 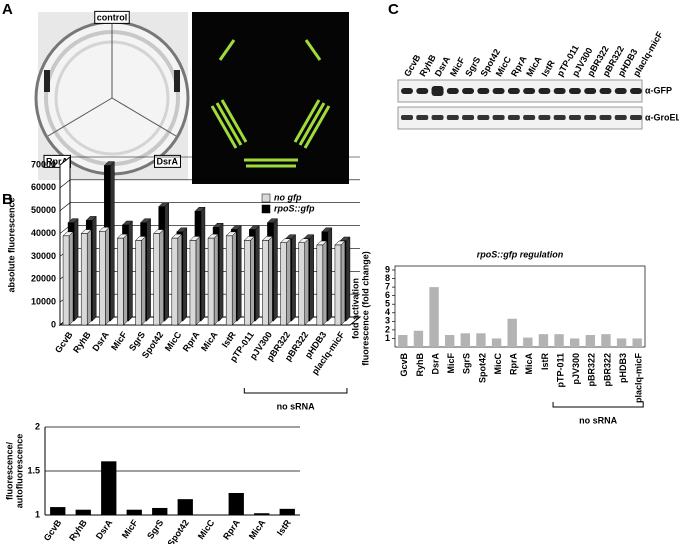 What do you see at coordinates (520, 254) in the screenshot?
I see `chart-title: rpoS::gfp regulation` at bounding box center [520, 254].